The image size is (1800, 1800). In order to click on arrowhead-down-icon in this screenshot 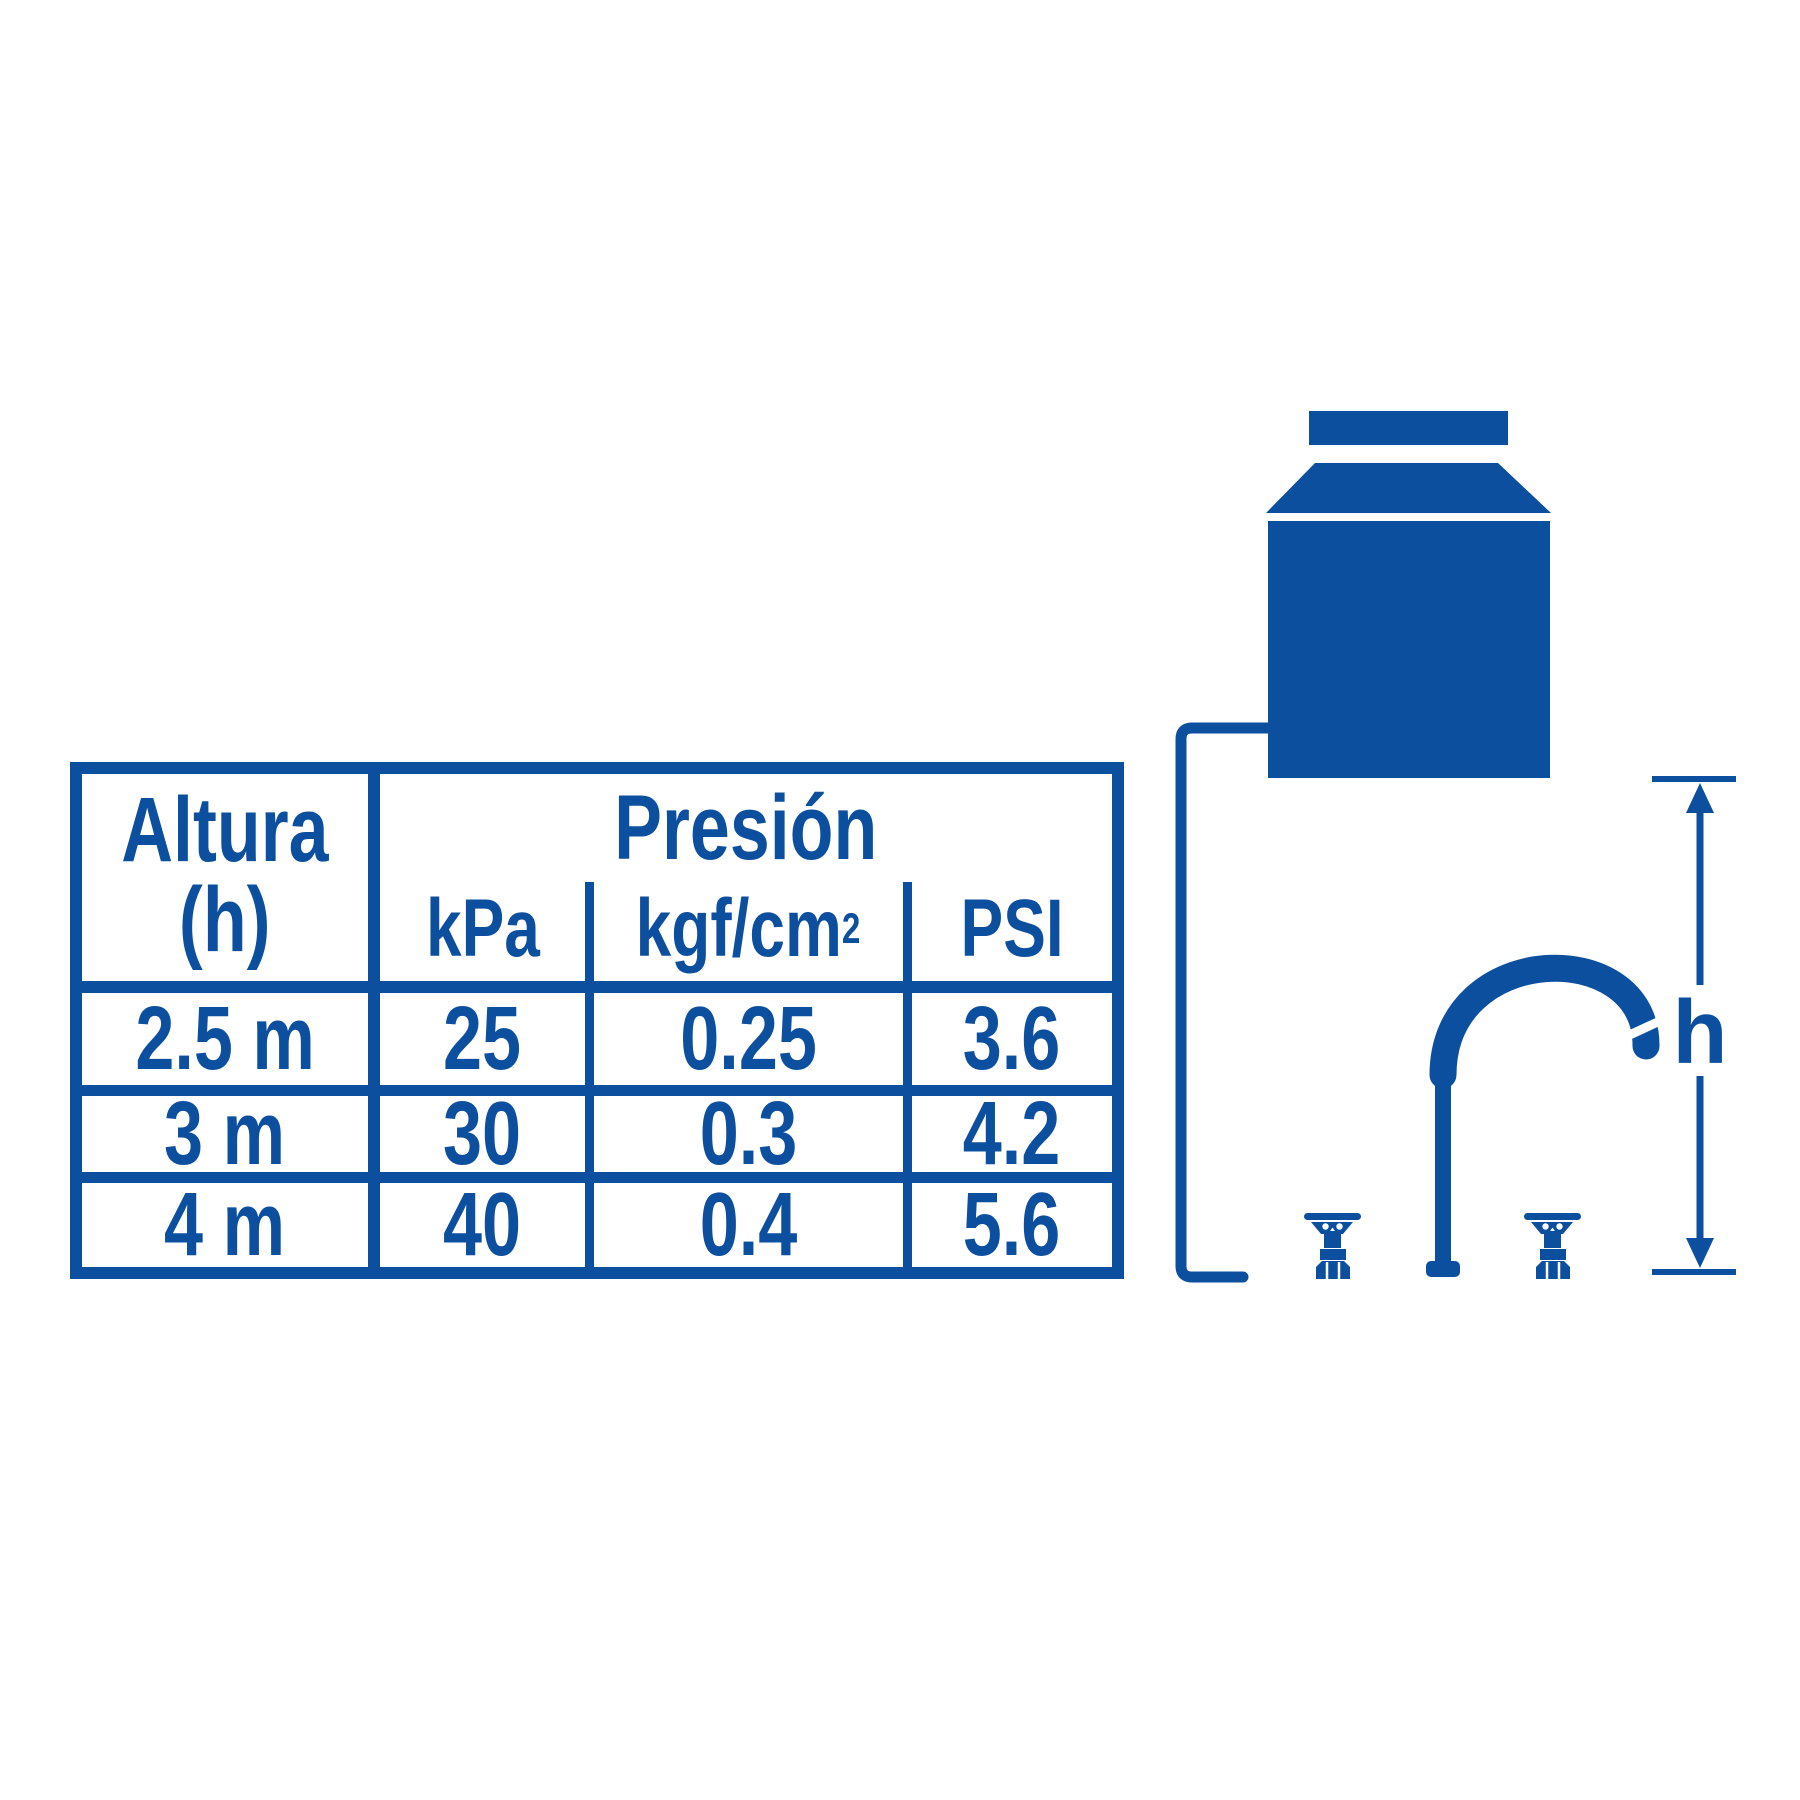, I will do `click(1700, 1253)`.